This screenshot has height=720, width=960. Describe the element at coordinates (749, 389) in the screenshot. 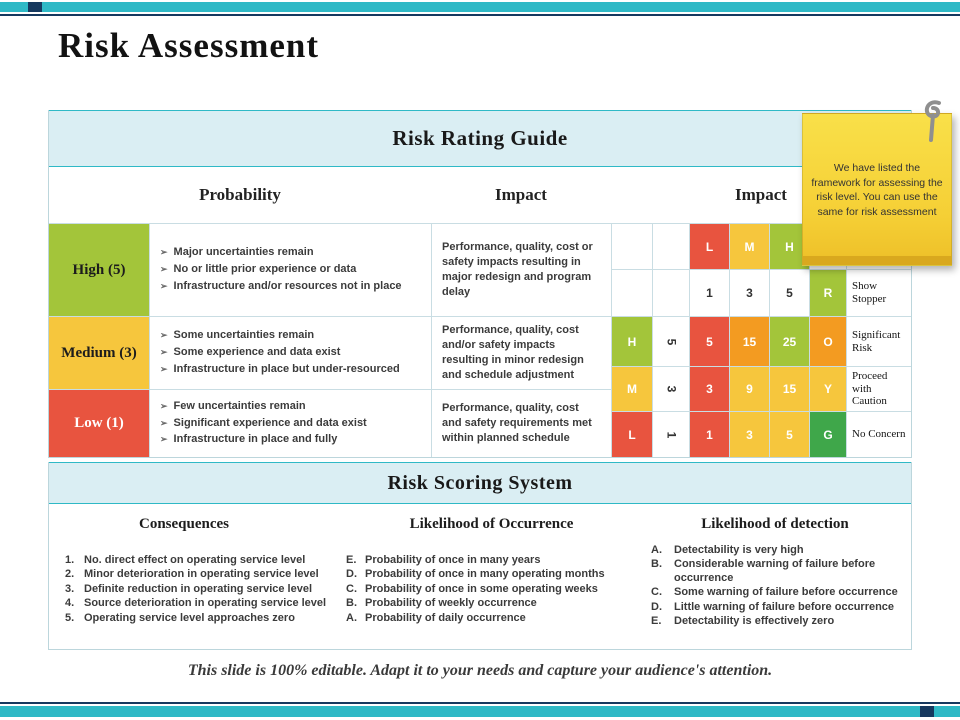

I see `matrix-value-cell: 9` at that location.